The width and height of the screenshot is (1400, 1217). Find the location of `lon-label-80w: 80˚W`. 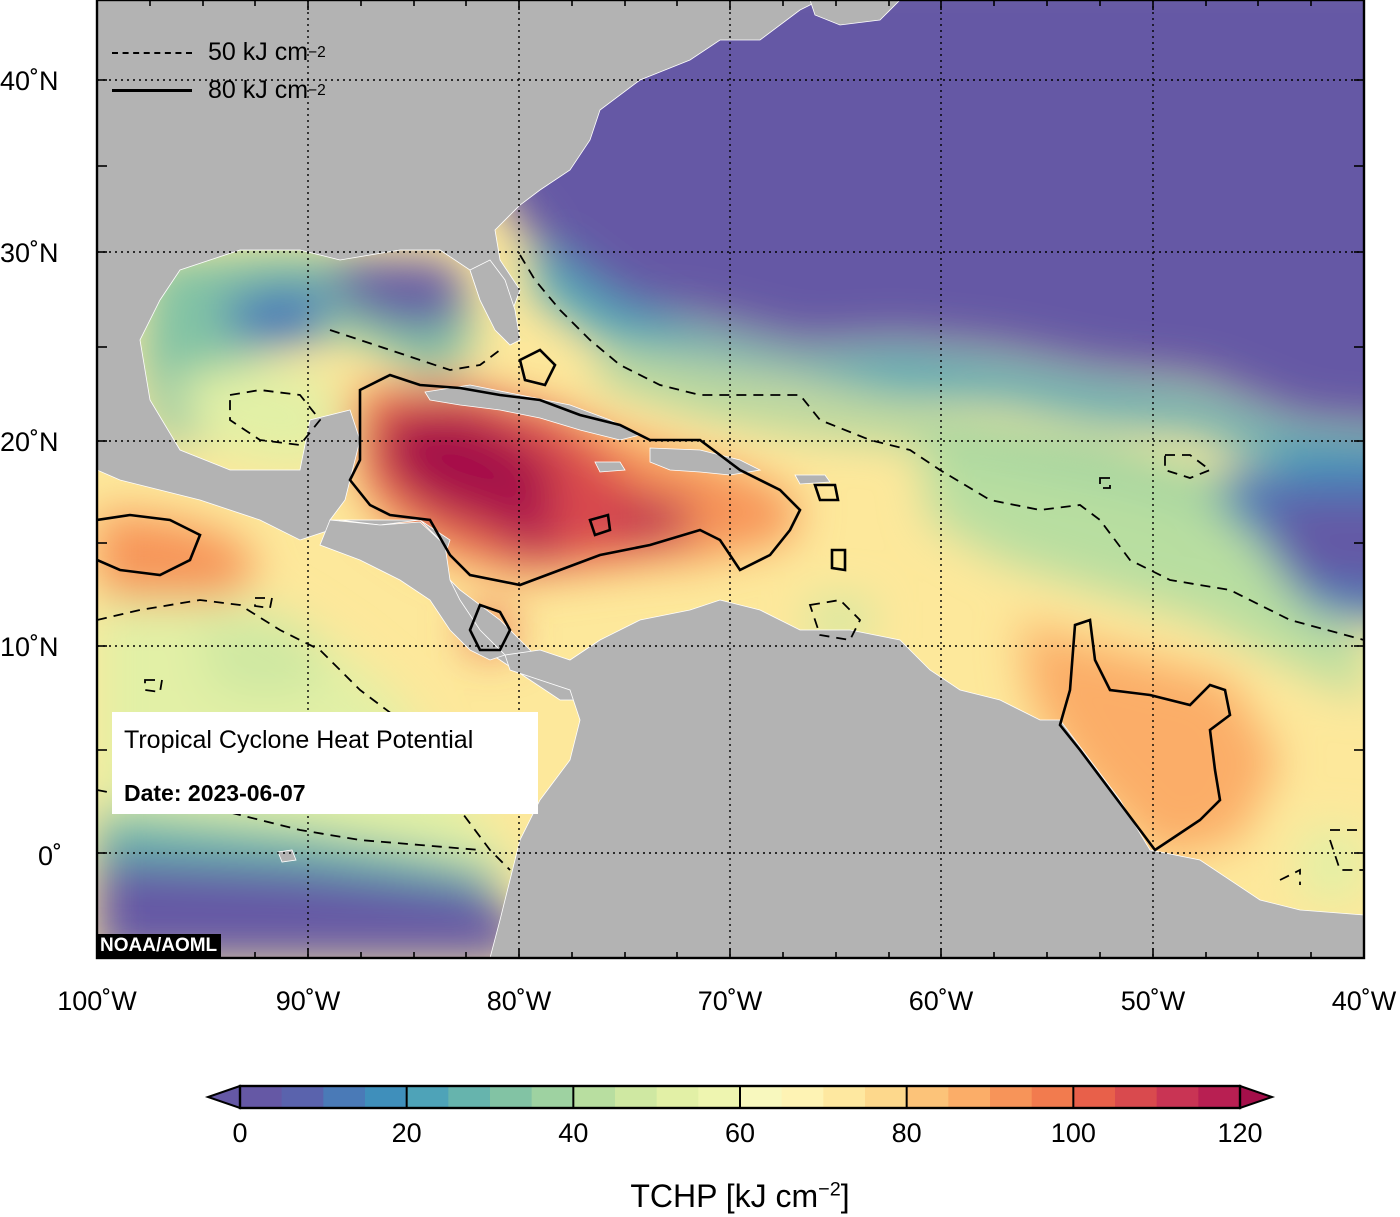

lon-label-80w: 80˚W is located at coordinates (519, 1001).